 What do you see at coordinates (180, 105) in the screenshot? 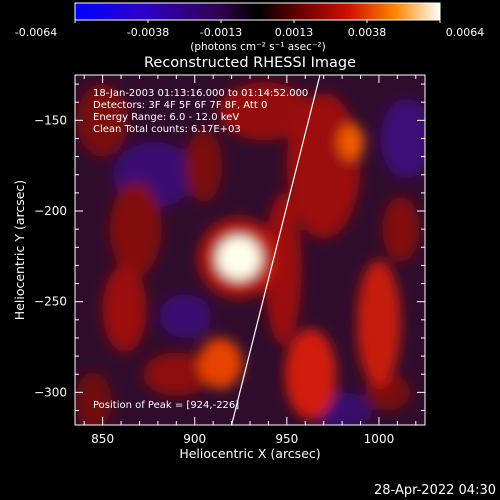
I see `info-detectors: Detectors: 3F 4F 5F 6F 7F 8F, Att 0` at bounding box center [180, 105].